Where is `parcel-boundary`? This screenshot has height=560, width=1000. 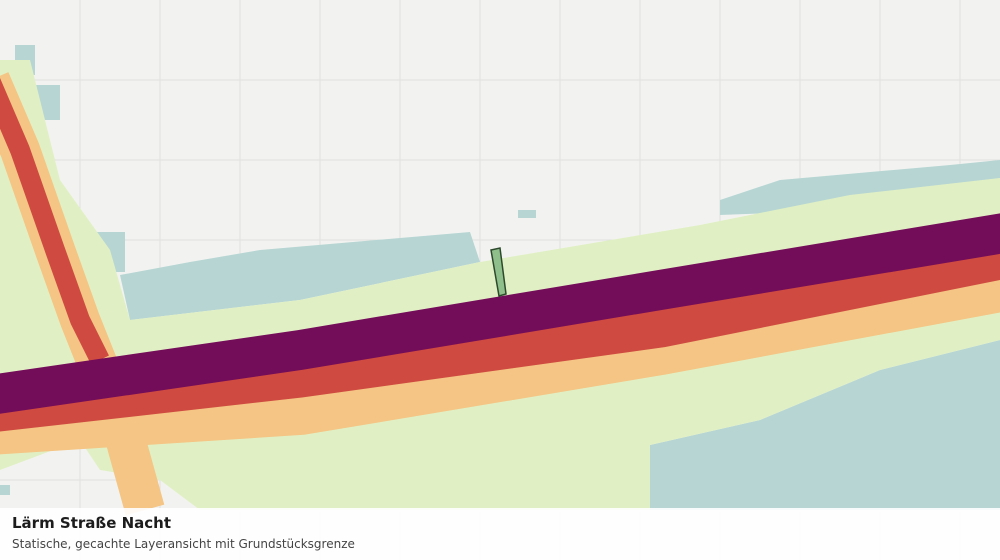 parcel-boundary is located at coordinates (498, 272).